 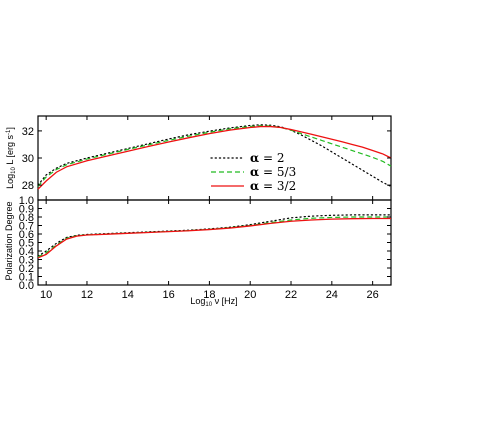 I want to click on top-y-tick-label: 32, so click(x=28, y=132).